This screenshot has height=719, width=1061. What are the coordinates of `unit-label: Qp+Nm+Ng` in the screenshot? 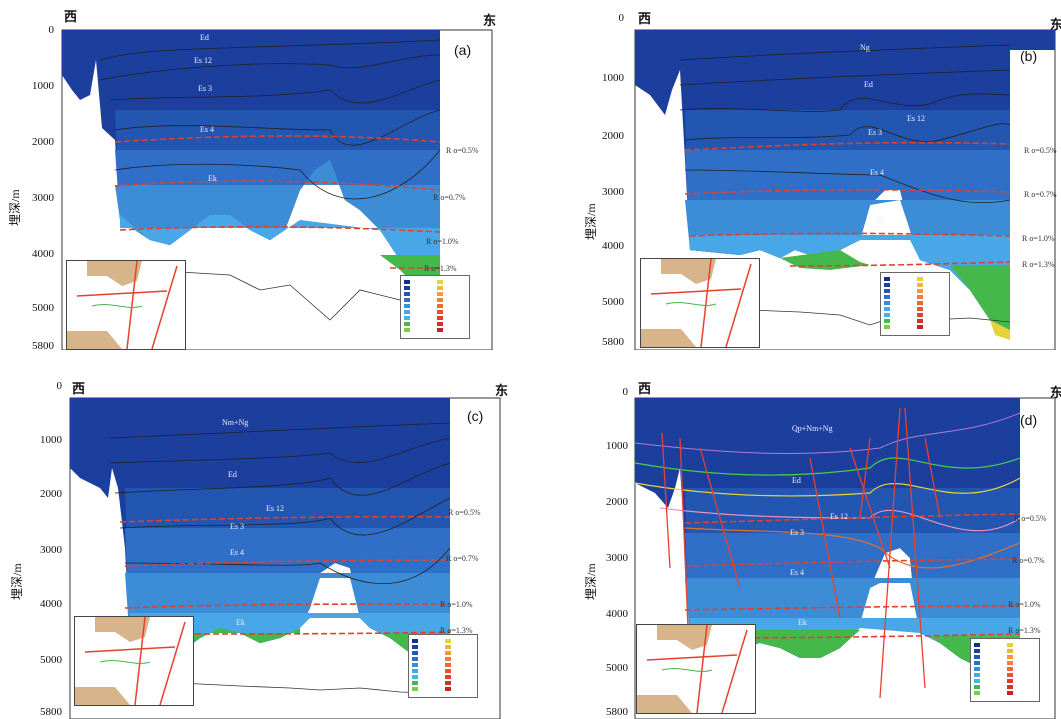 It's located at (812, 428).